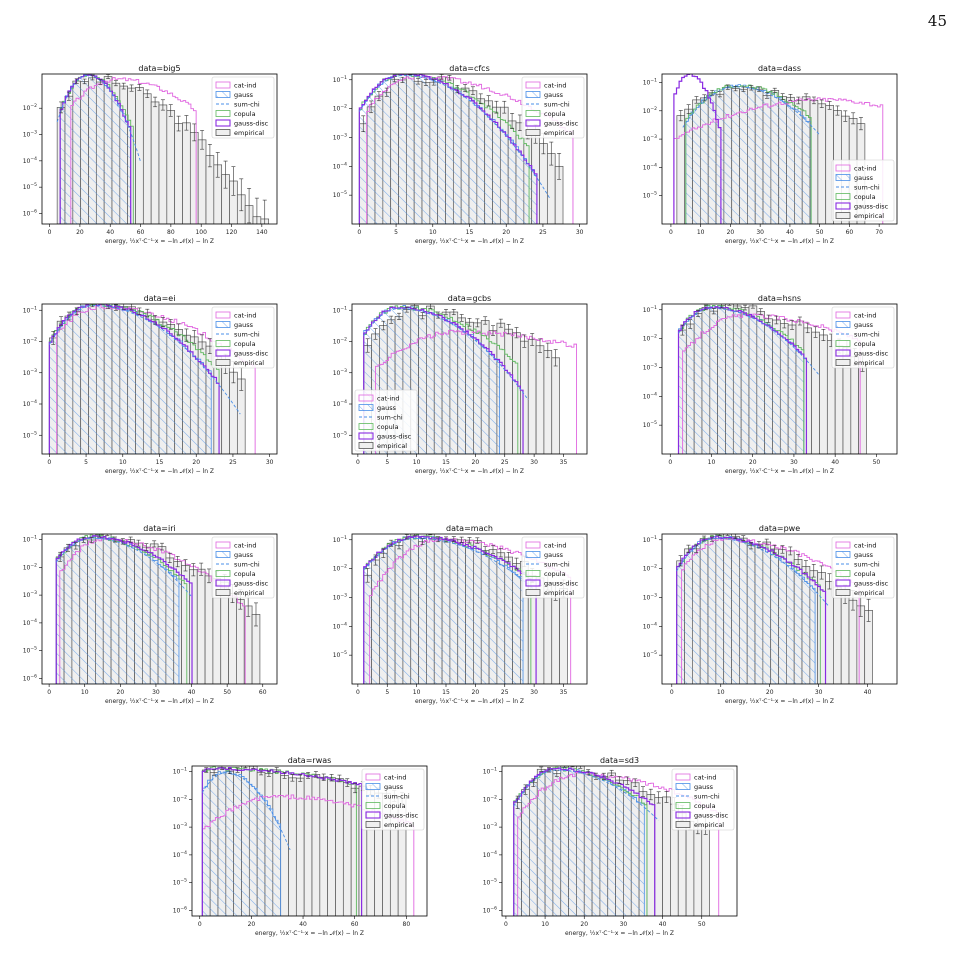 Image resolution: width=965 pixels, height=977 pixels. I want to click on chart-title: data=hsns, so click(779, 298).